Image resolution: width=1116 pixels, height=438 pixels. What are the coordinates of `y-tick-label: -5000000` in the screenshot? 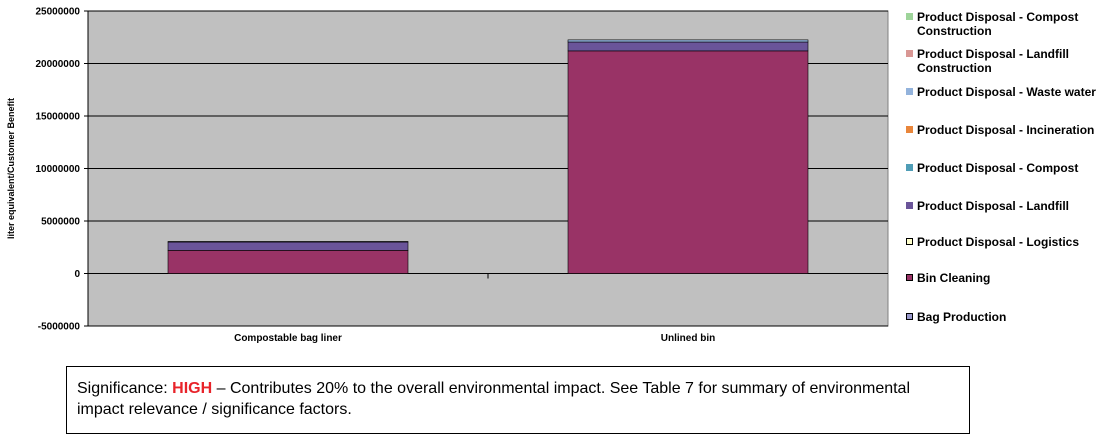 It's located at (59, 327).